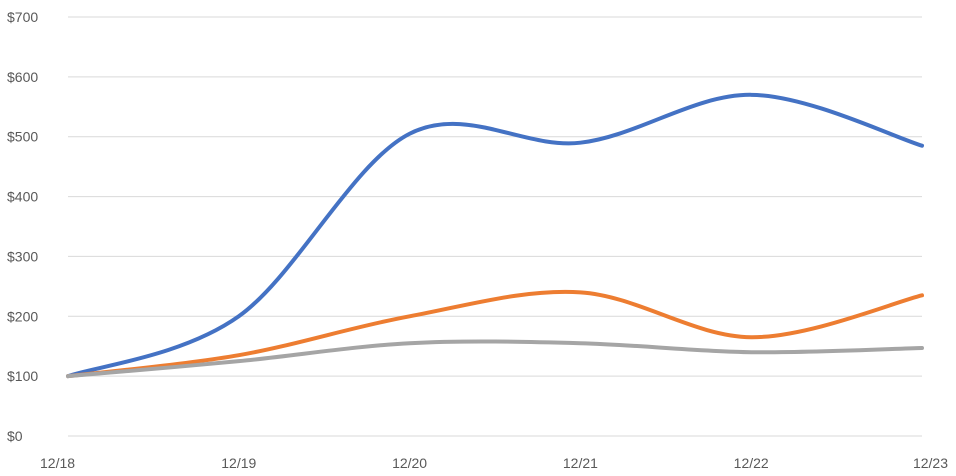  Describe the element at coordinates (22, 197) in the screenshot. I see `y-tick-label: $400` at that location.